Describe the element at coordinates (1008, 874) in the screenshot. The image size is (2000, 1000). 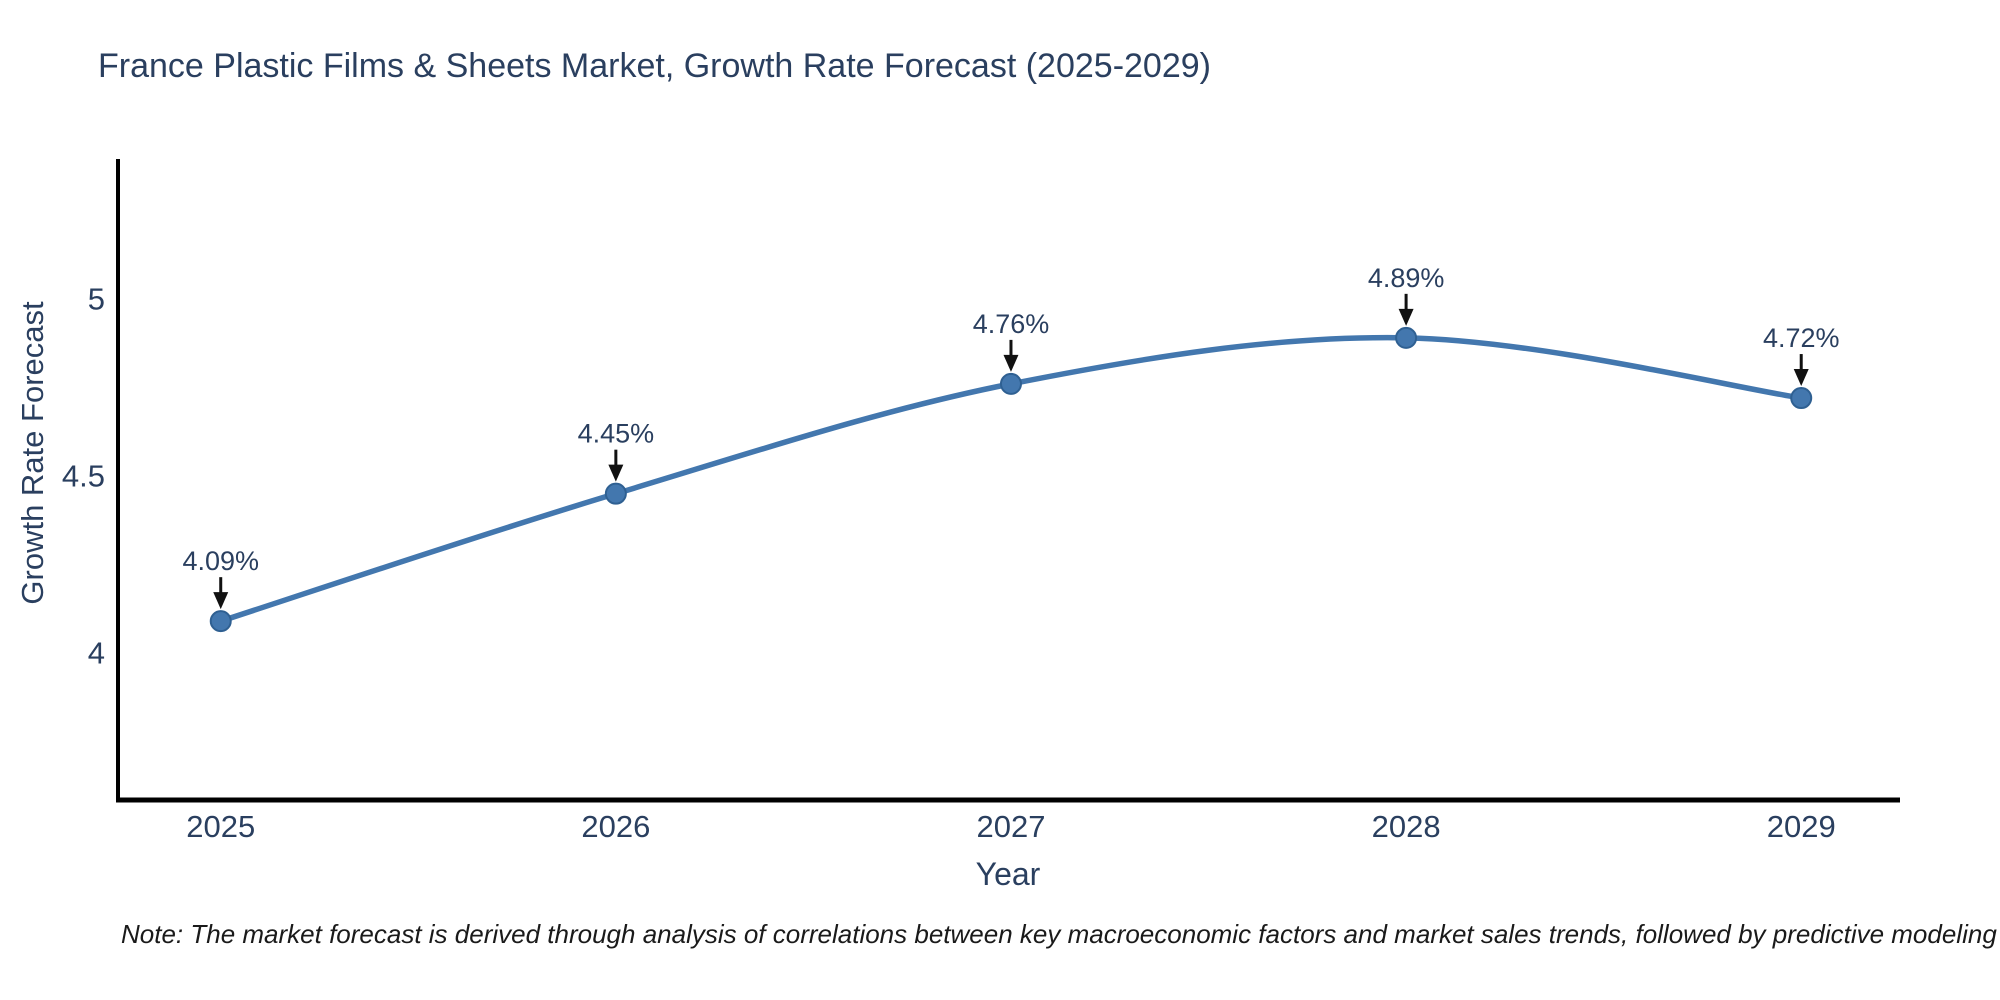
I see `x-axis-title: Year` at that location.